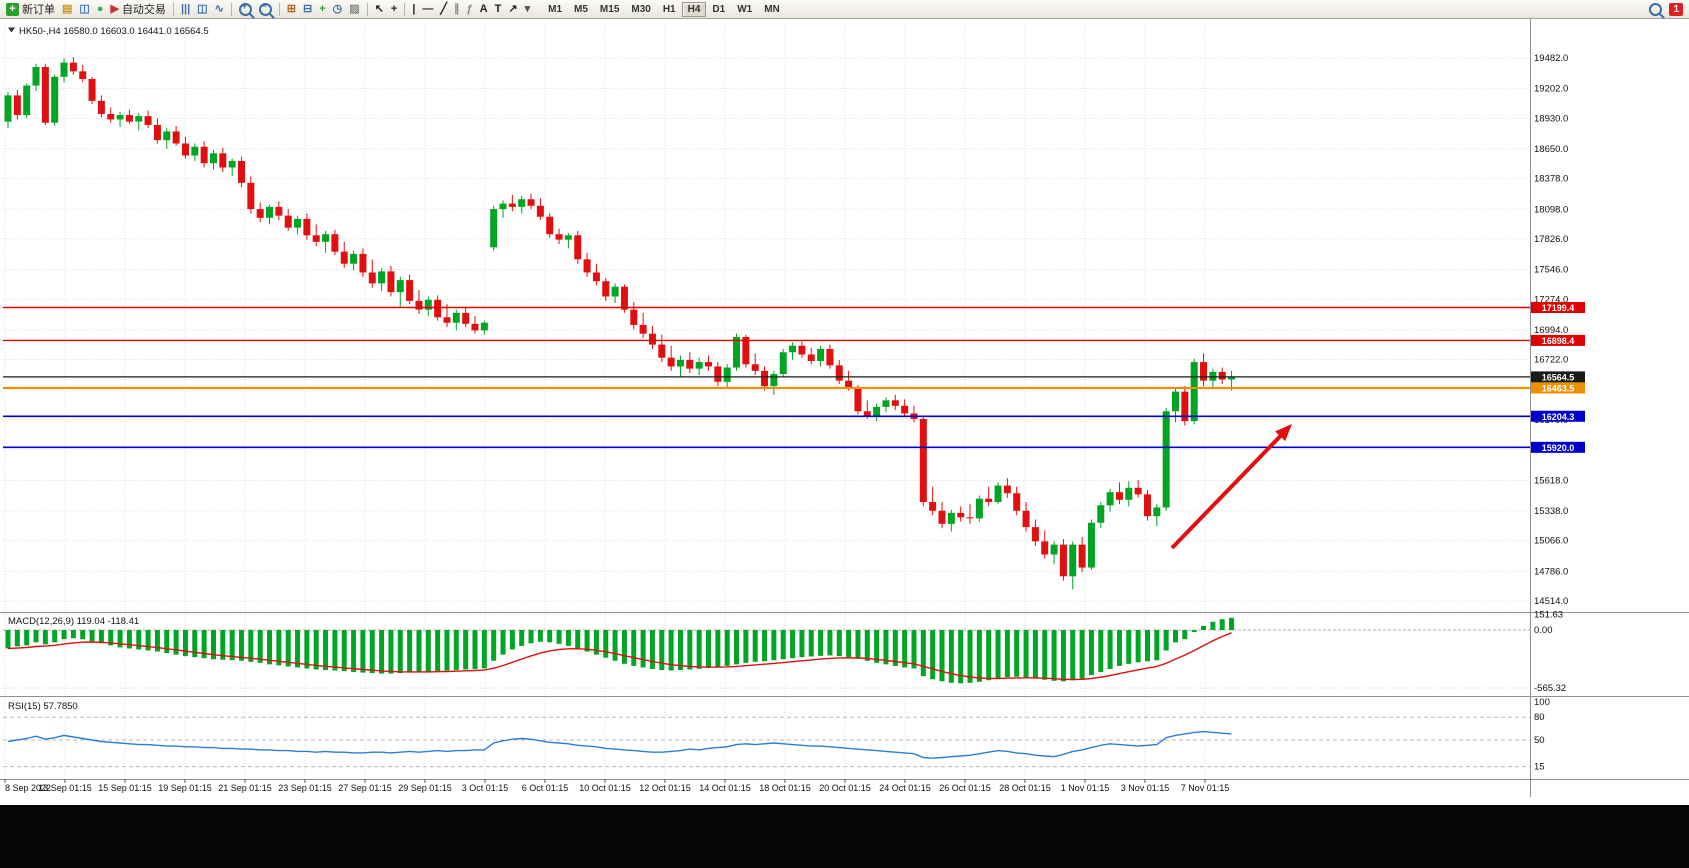 The width and height of the screenshot is (1689, 868). Describe the element at coordinates (1551, 239) in the screenshot. I see `svg-text: 17826.0` at that location.